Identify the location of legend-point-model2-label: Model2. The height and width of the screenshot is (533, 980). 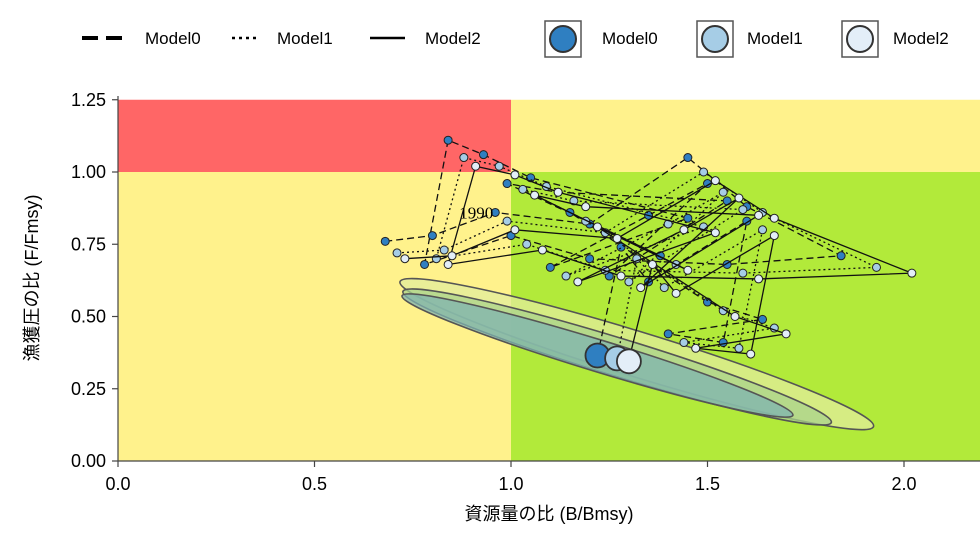
(921, 38).